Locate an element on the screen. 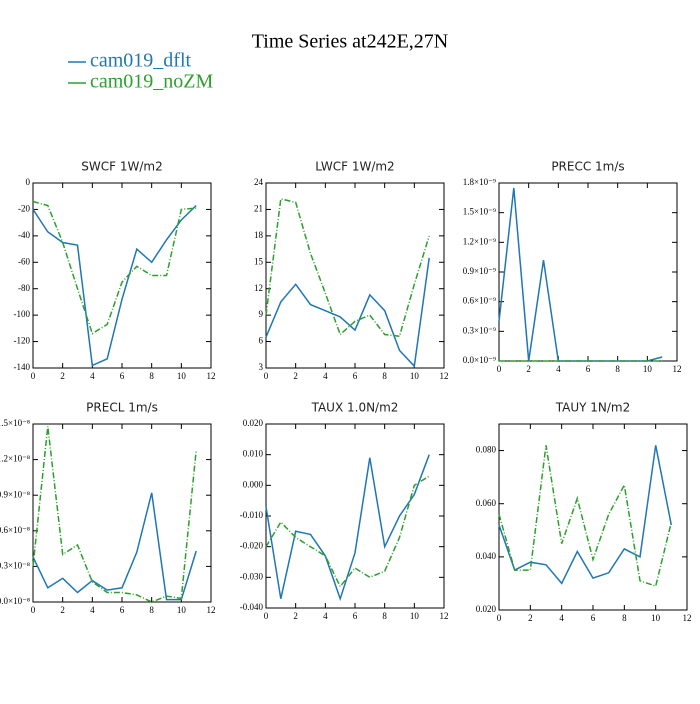 This screenshot has width=700, height=704. y-tick-label: -100 is located at coordinates (22, 314).